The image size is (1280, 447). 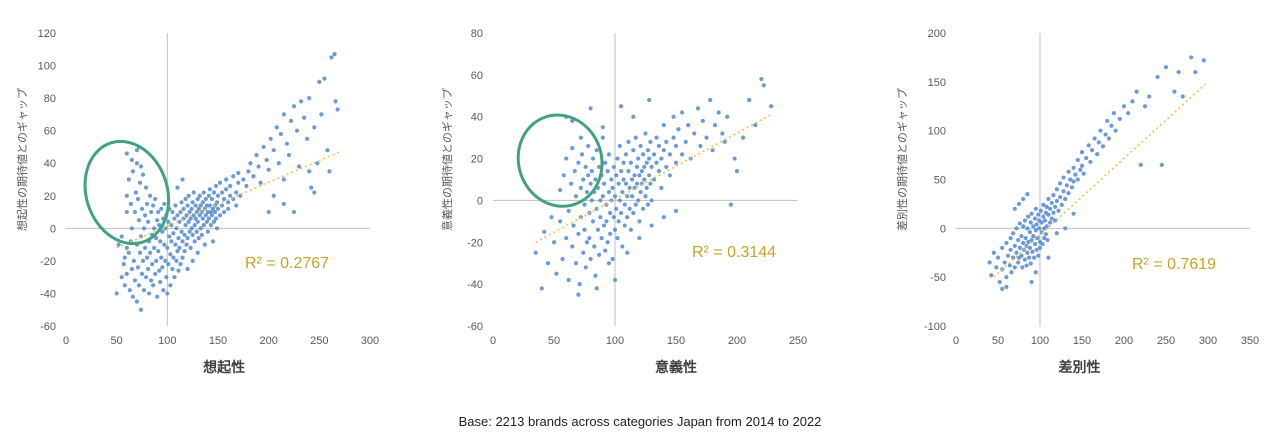 I want to click on x-axis-title: 差別性, so click(x=1079, y=367).